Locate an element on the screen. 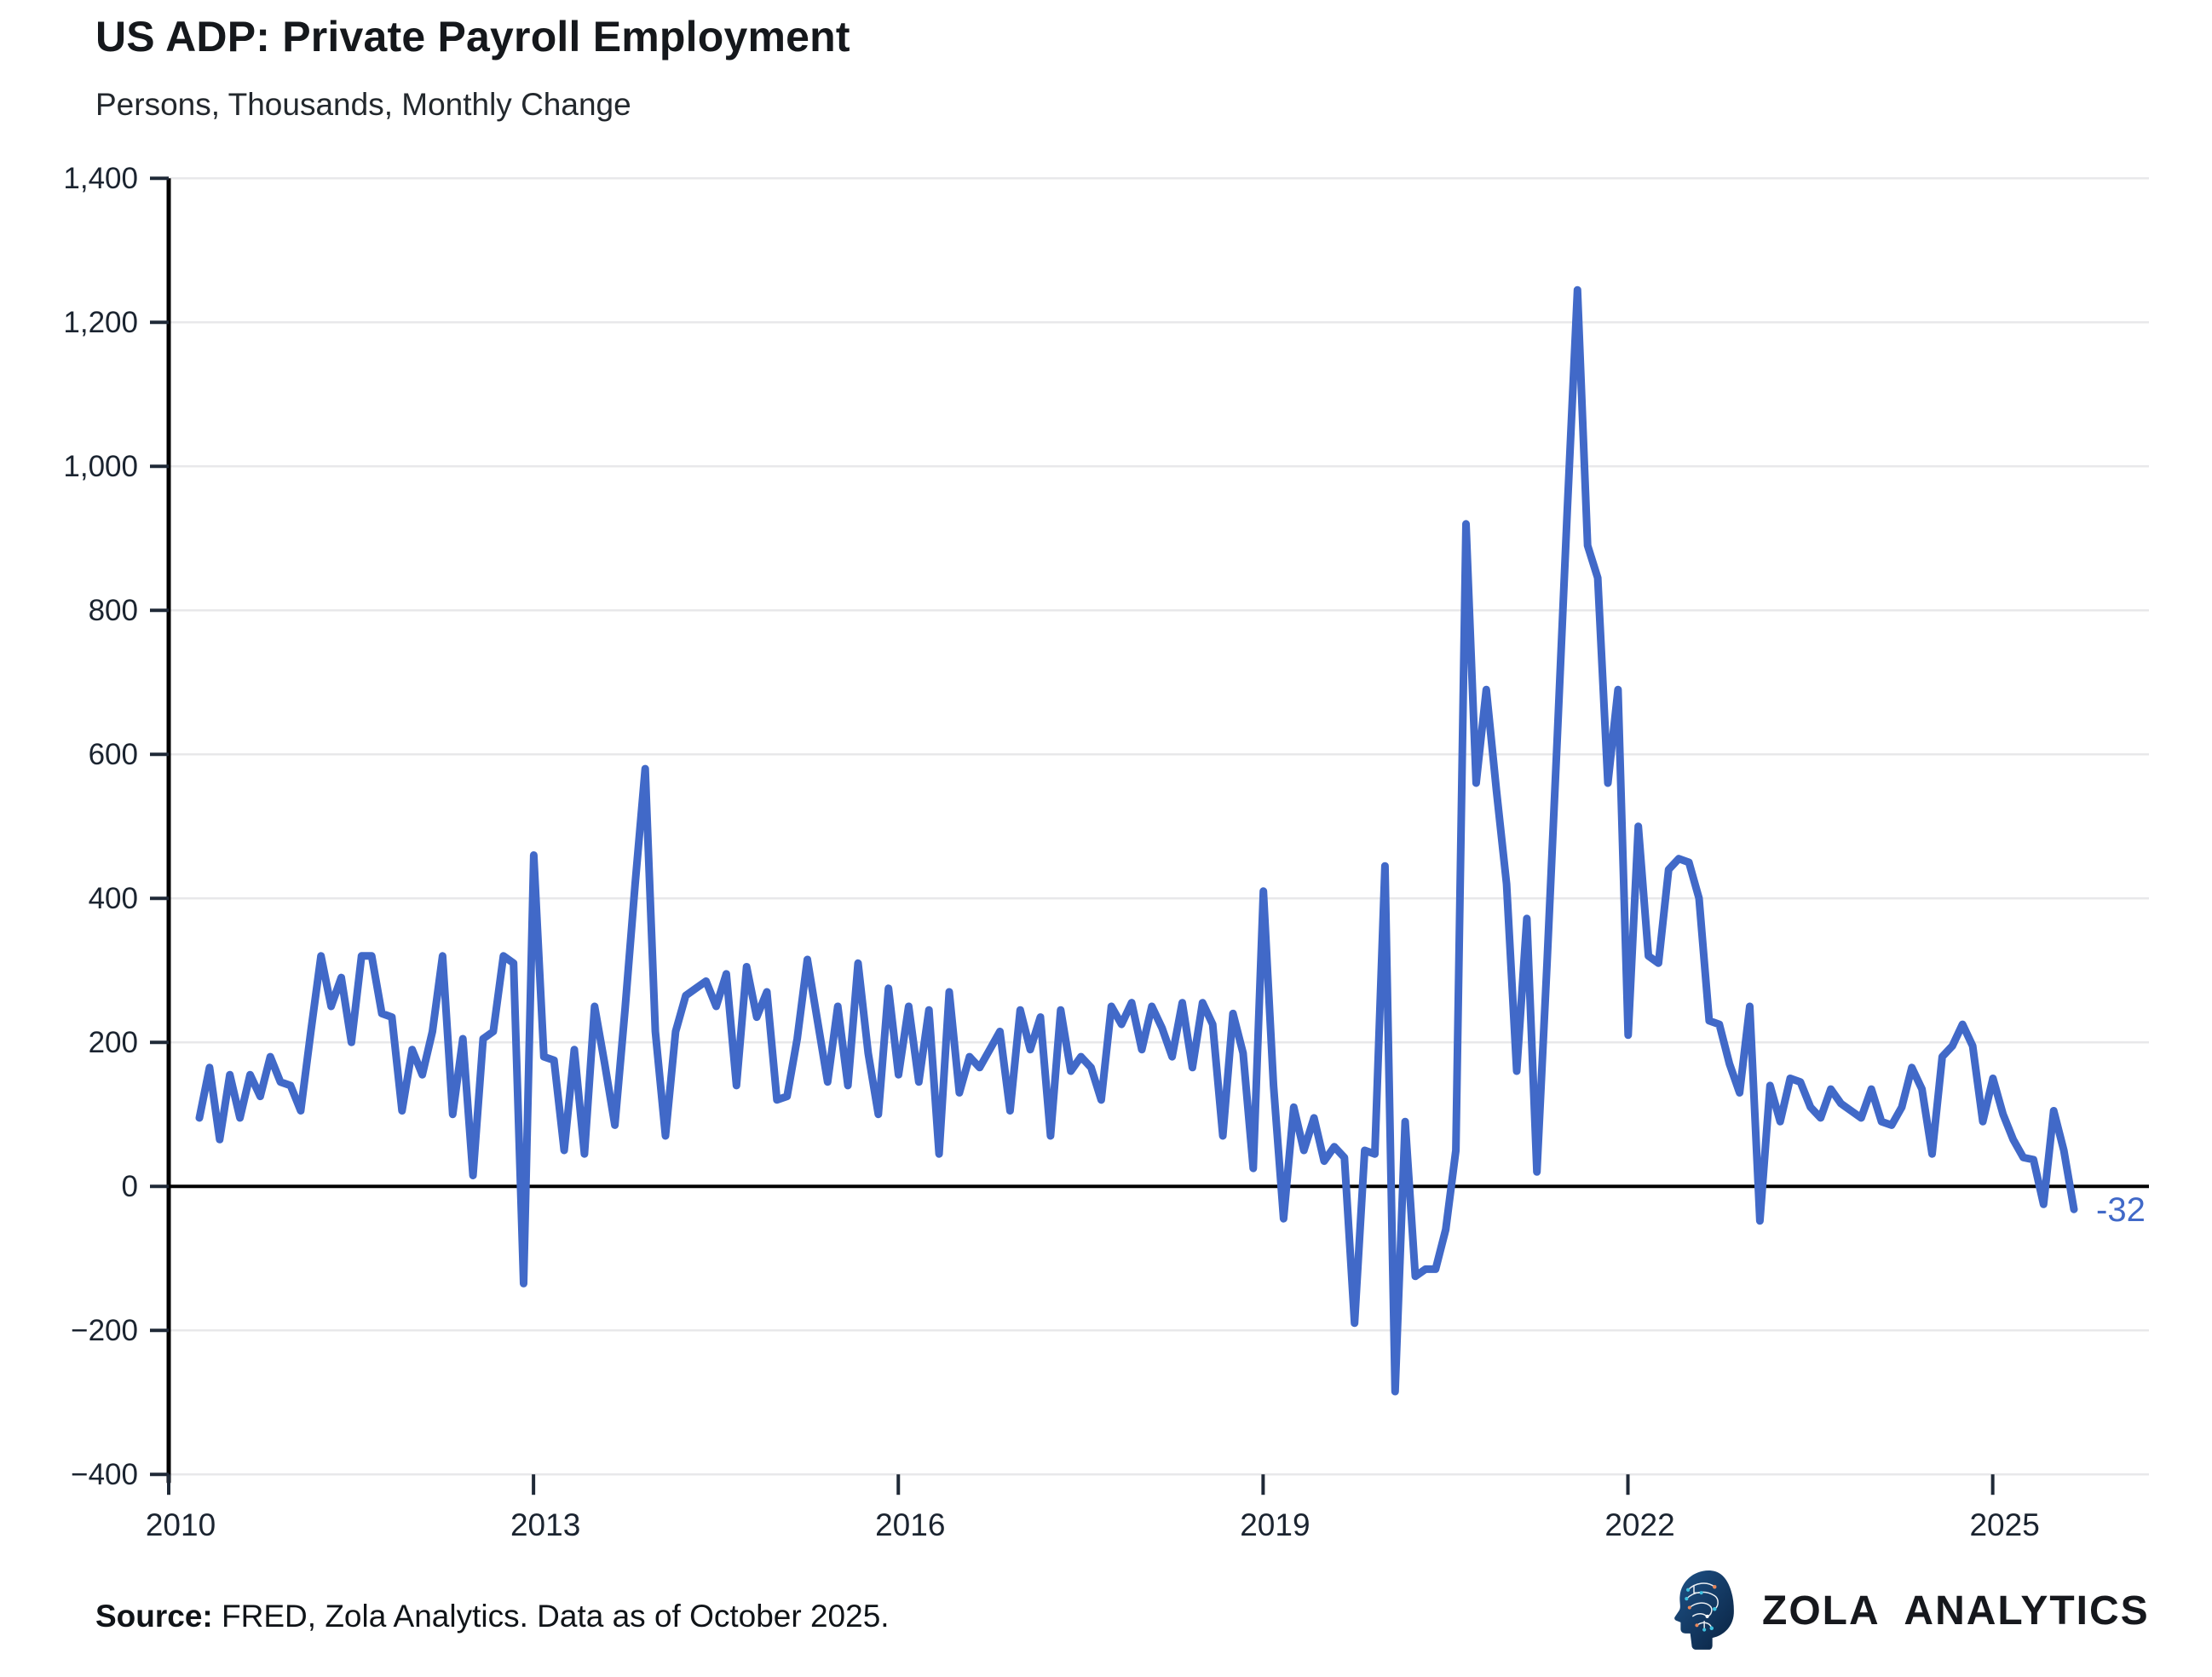  y-tick-label-1400: 1,400 is located at coordinates (100, 178).